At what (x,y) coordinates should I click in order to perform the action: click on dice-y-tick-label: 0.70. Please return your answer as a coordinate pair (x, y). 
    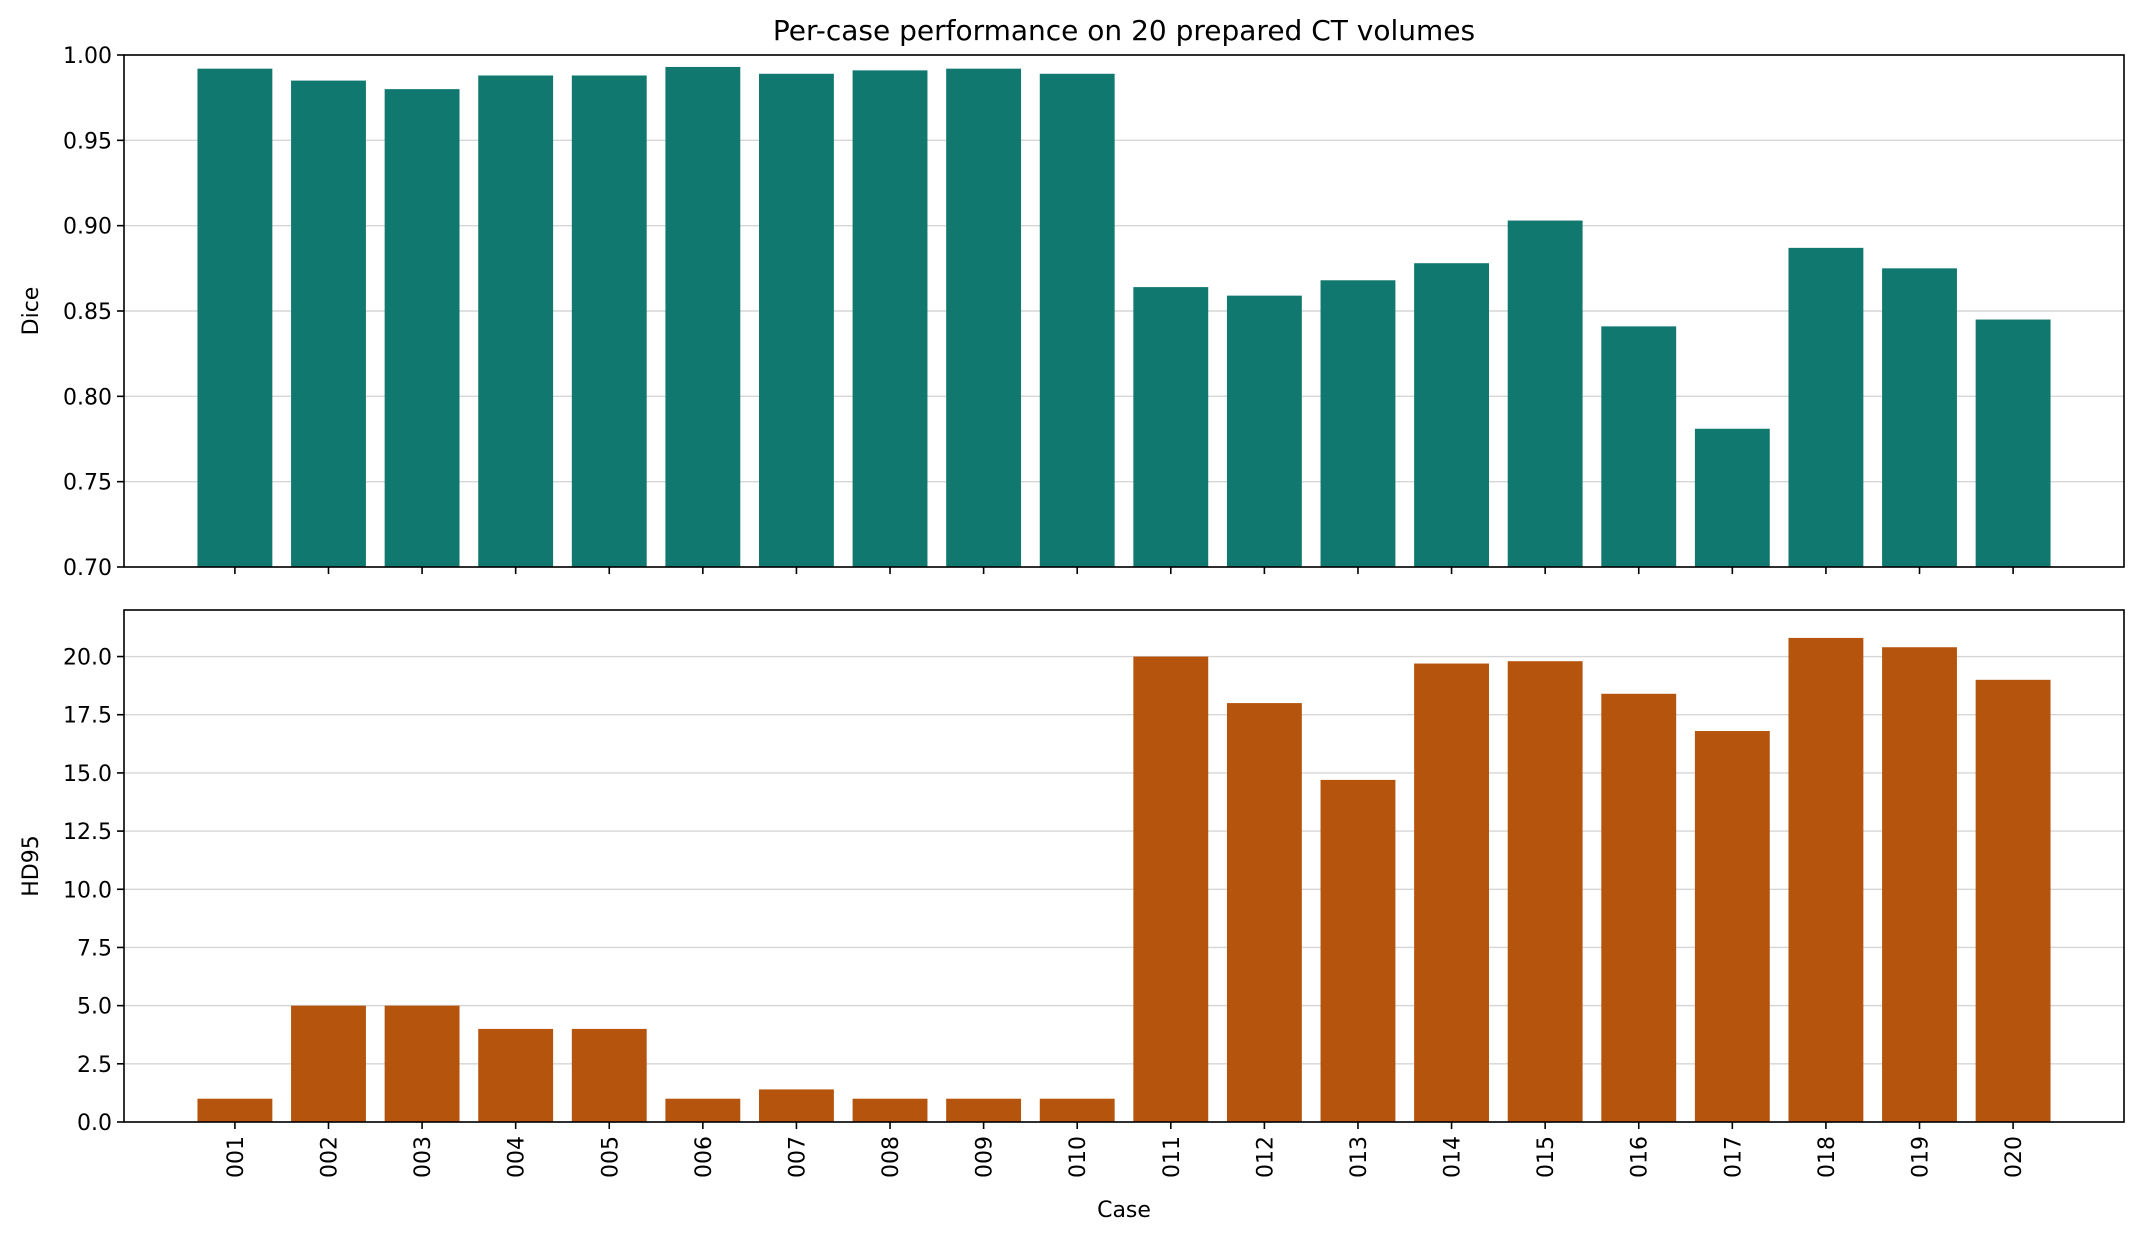
    Looking at the image, I should click on (87, 568).